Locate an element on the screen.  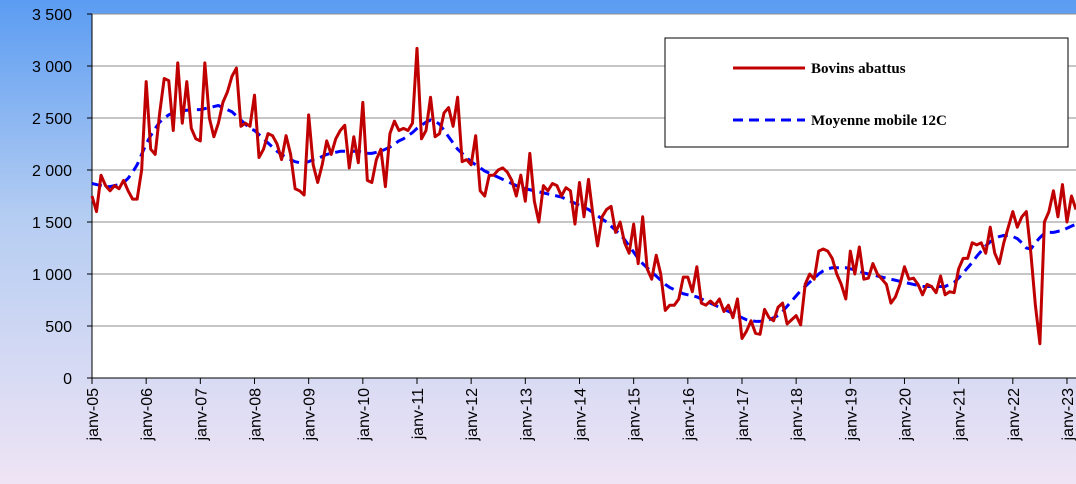
x-tick-label: janv-05 is located at coordinates (93, 415).